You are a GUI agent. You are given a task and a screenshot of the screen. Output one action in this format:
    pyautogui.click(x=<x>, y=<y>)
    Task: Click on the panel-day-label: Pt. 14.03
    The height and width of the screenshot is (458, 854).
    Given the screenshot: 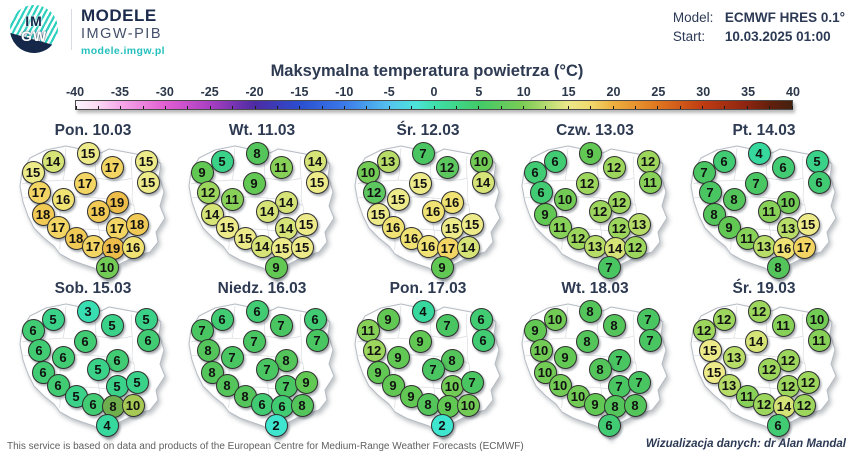 What is the action you would take?
    pyautogui.click(x=764, y=130)
    